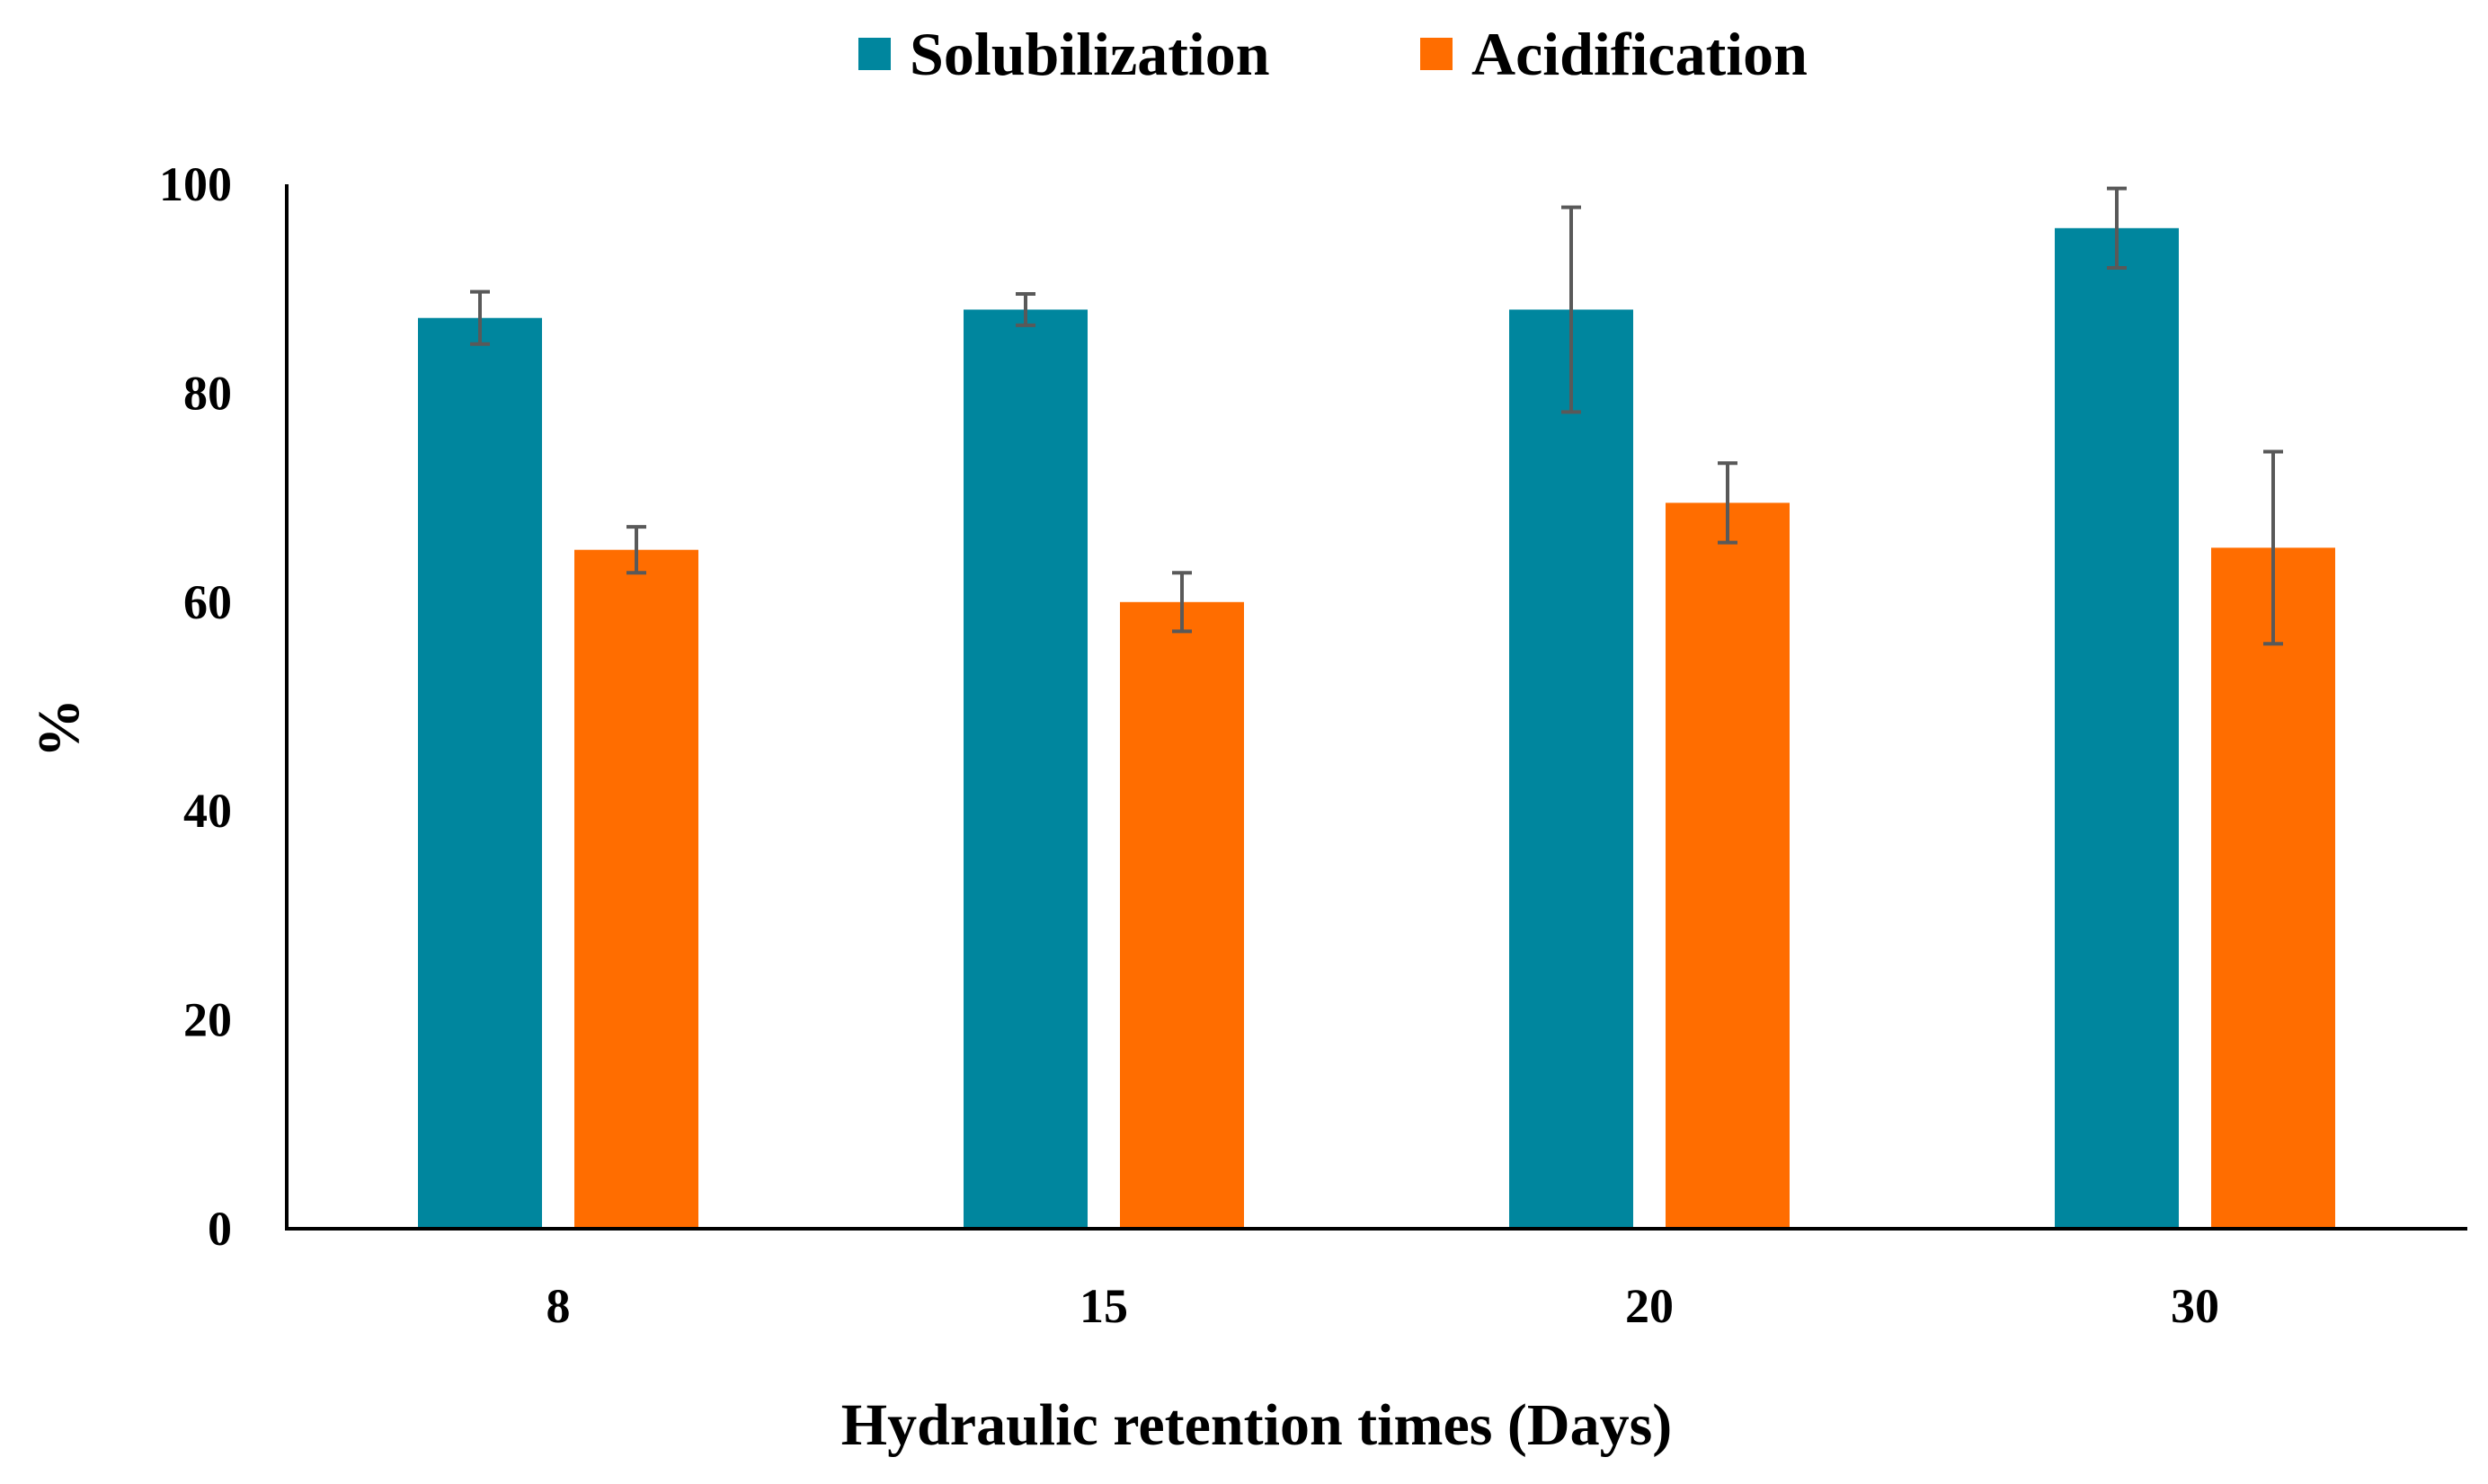 Image resolution: width=2488 pixels, height=1484 pixels. Describe the element at coordinates (1256, 1425) in the screenshot. I see `x-axis-title: Hydraulic retention times (Days)` at that location.